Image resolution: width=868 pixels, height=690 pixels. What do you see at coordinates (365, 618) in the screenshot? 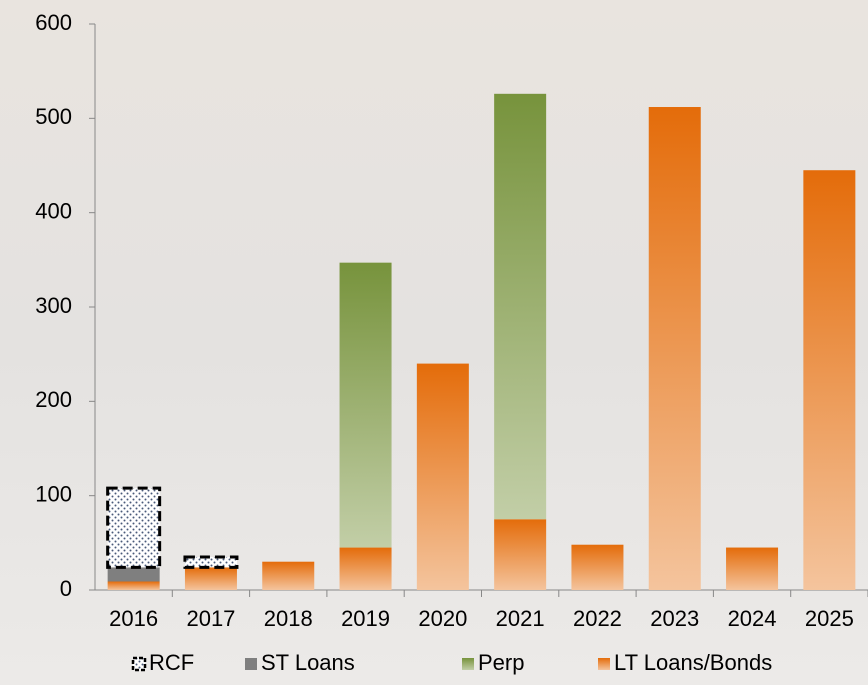
I see `x-tick-label: 2019` at bounding box center [365, 618].